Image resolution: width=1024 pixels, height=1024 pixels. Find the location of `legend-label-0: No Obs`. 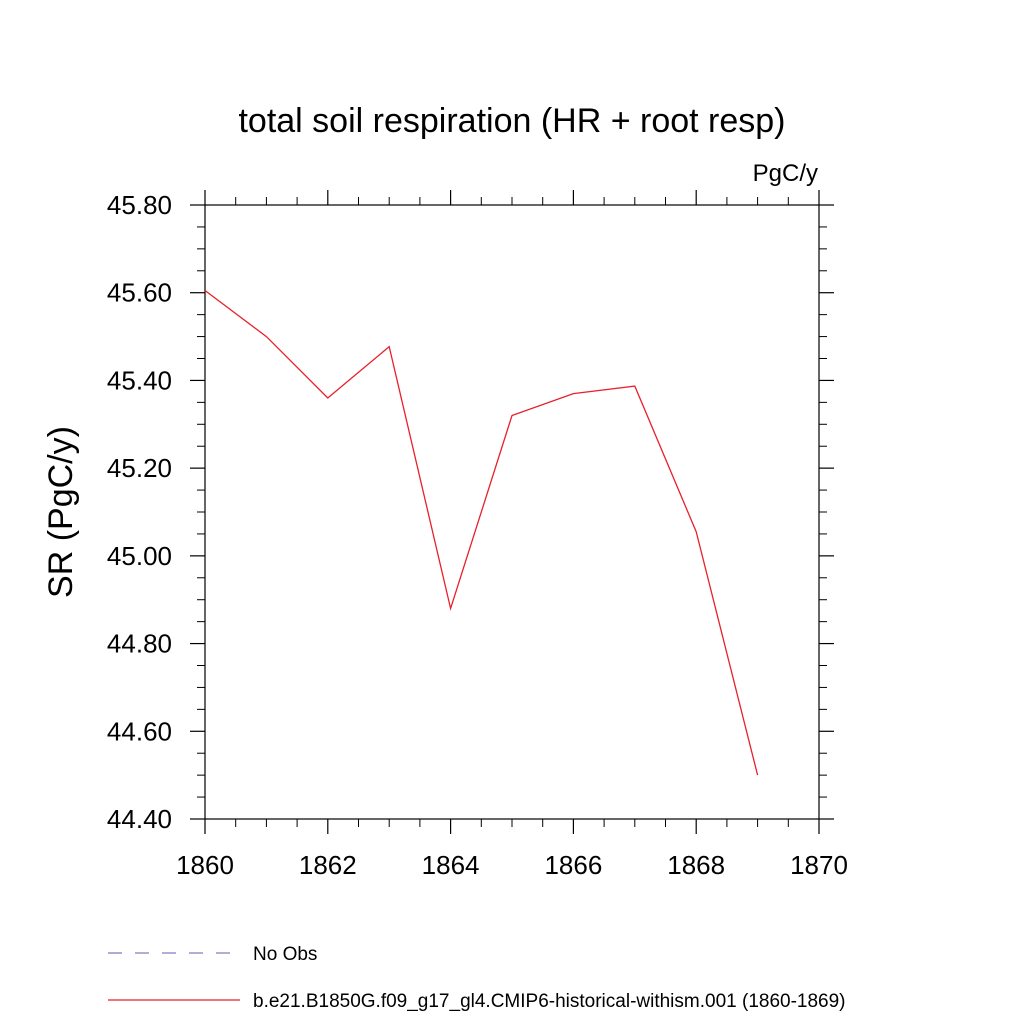

legend-label-0: No Obs is located at coordinates (285, 954).